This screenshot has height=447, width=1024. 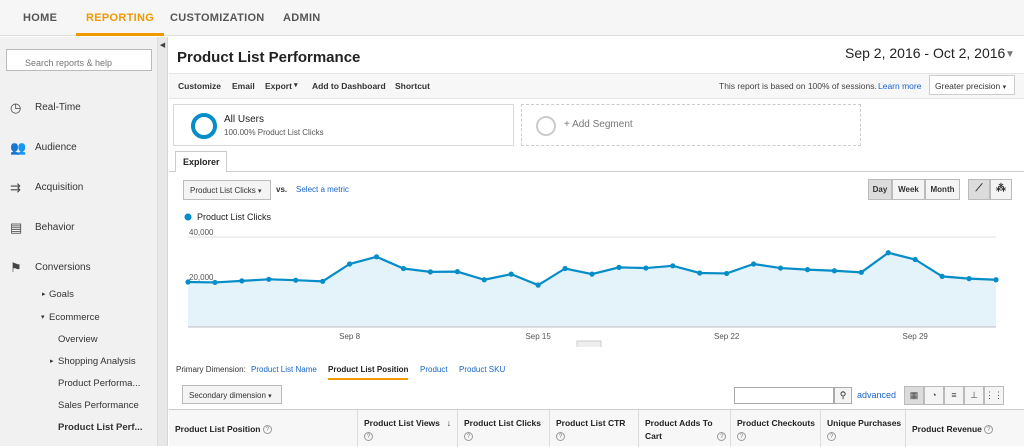 What do you see at coordinates (412, 86) in the screenshot?
I see `shortcut-button: Shortcut` at bounding box center [412, 86].